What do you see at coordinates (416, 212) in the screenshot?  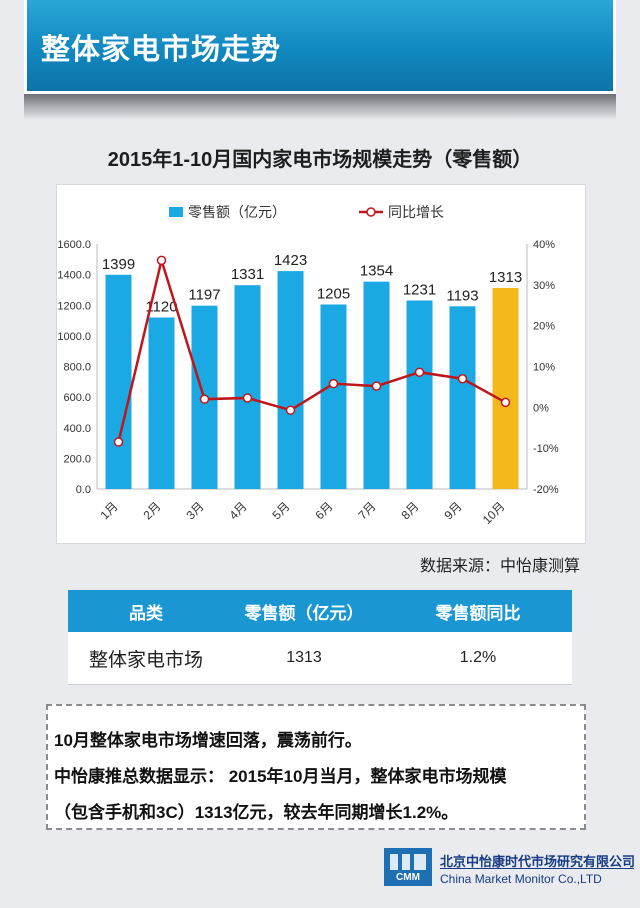 I see `legend-label-yoy: 同比增长` at bounding box center [416, 212].